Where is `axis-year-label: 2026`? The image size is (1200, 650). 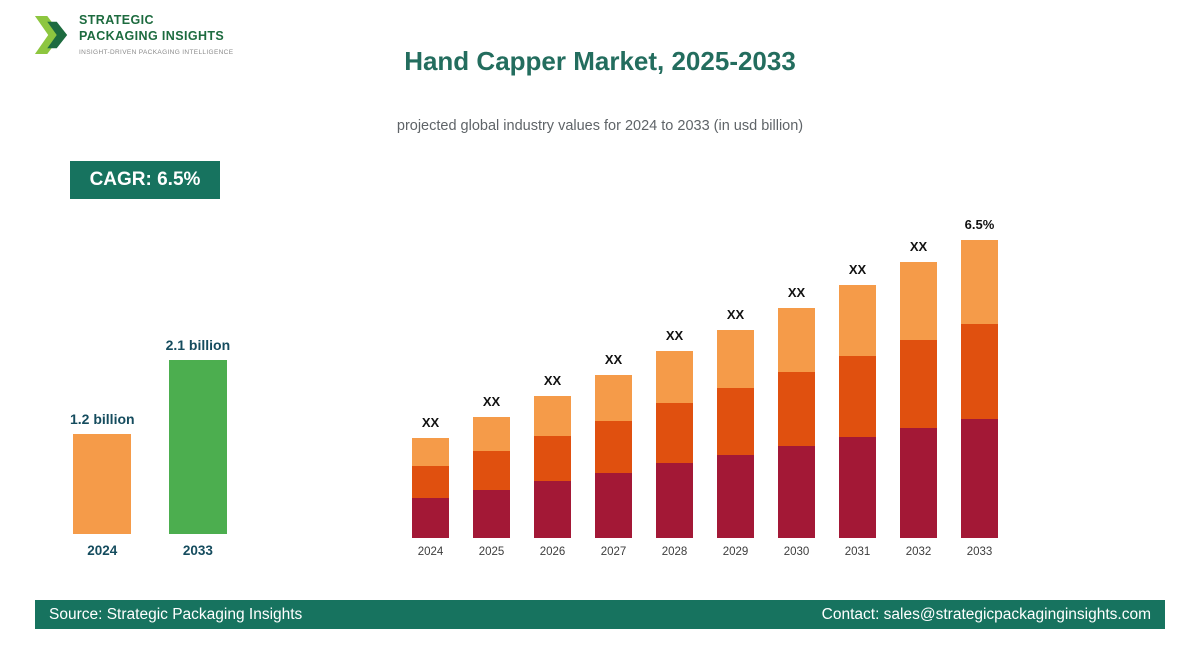
axis-year-label: 2026 is located at coordinates (552, 552).